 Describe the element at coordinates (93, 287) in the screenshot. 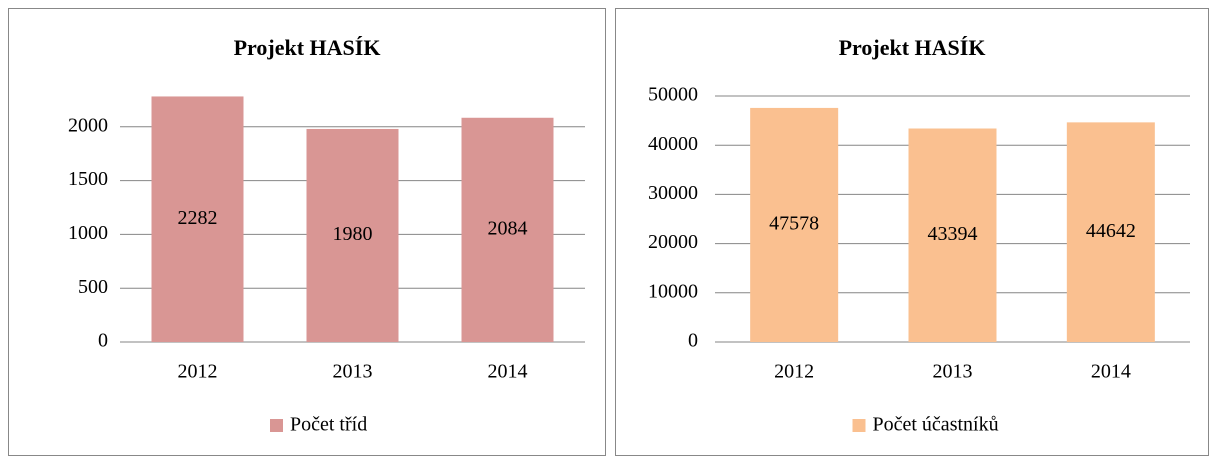

I see `y-tick-label: 500` at that location.